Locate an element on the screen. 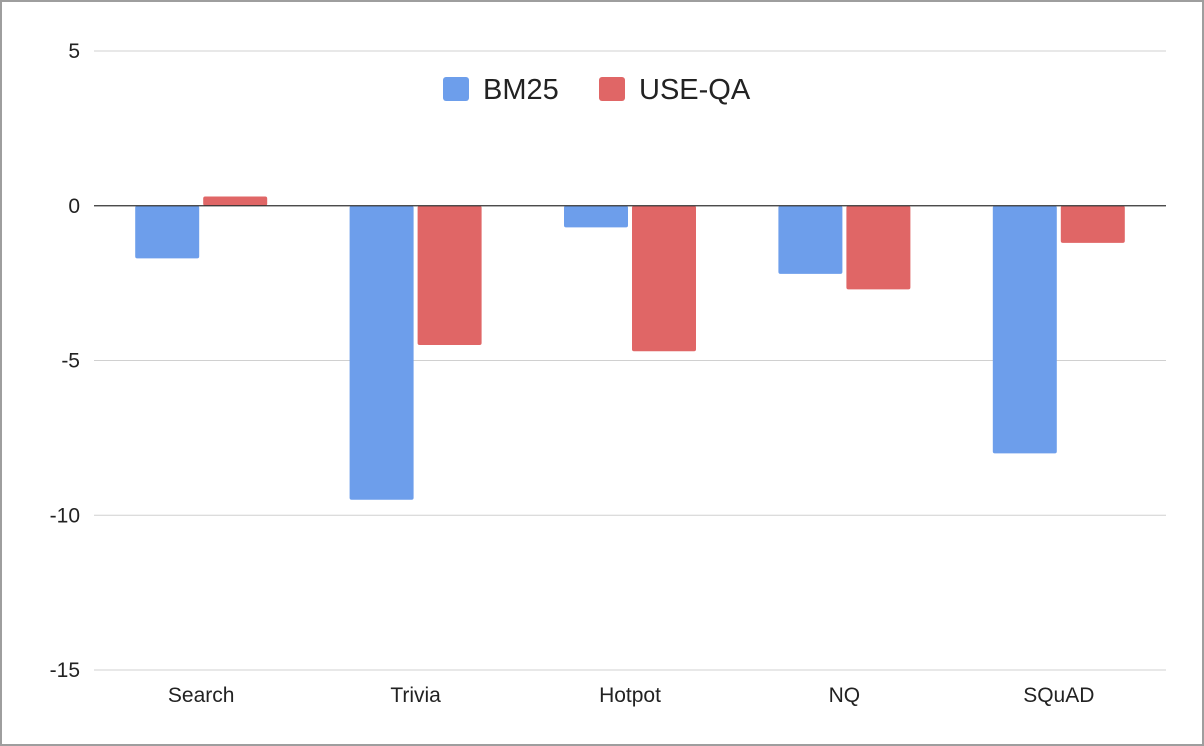 The height and width of the screenshot is (746, 1204). y-tick-label: 0 is located at coordinates (74, 206).